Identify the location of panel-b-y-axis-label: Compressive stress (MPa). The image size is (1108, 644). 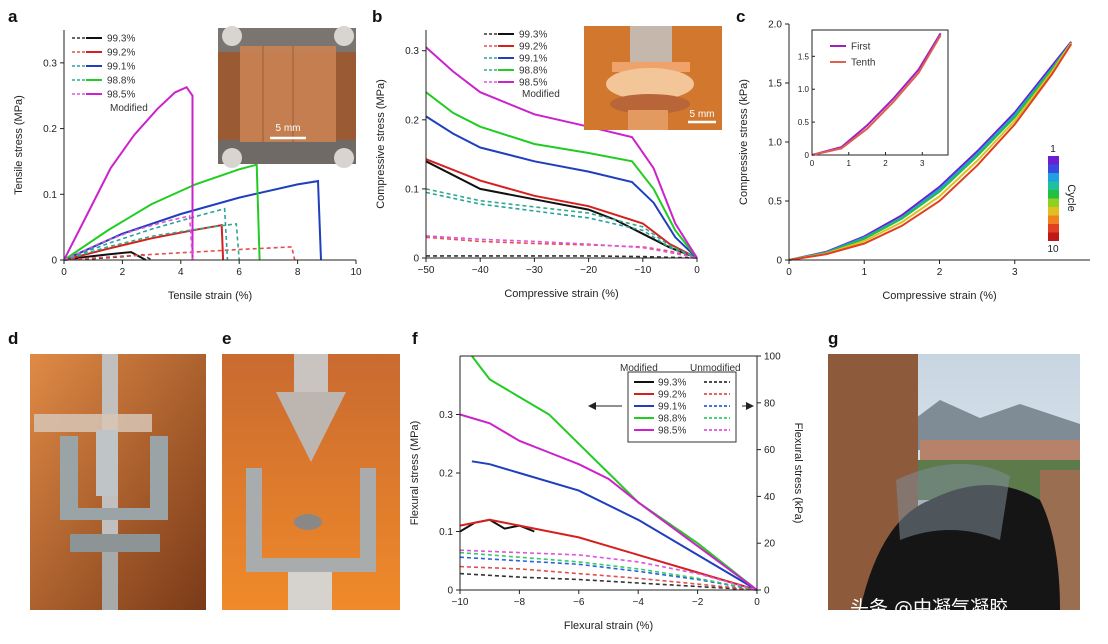
(381, 144).